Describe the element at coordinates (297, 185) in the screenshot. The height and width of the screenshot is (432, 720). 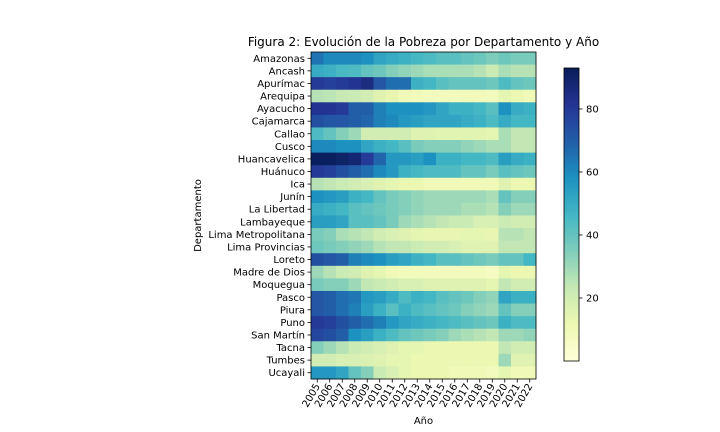
I see `y-tick-label: Ica` at that location.